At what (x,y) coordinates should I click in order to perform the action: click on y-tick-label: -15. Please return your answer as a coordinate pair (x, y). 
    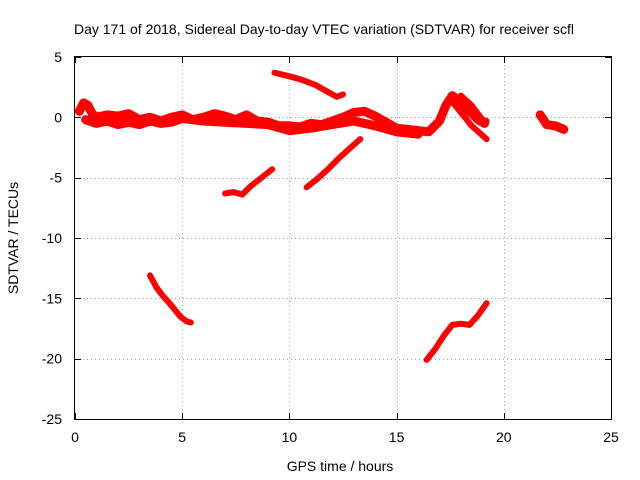
    Looking at the image, I should click on (52, 298).